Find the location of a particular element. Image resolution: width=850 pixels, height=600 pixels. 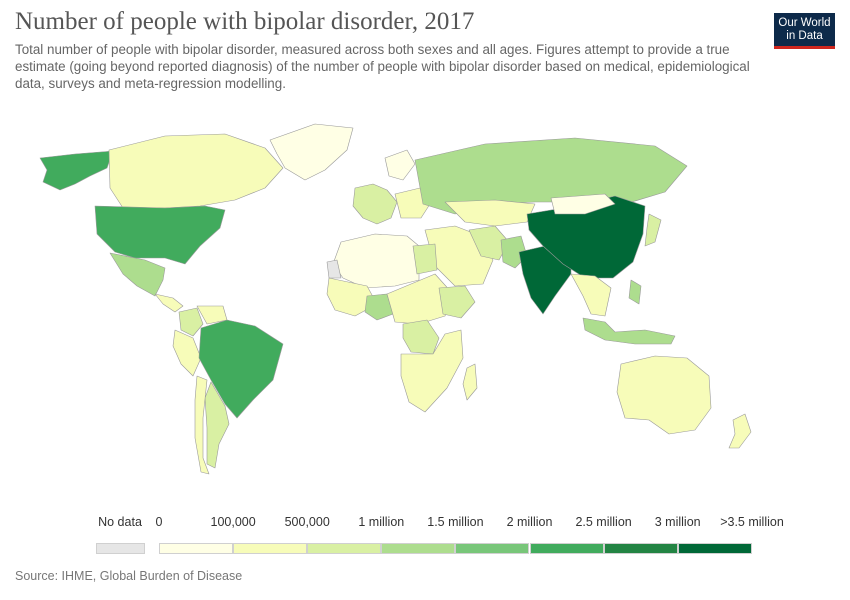

country-western-sahara is located at coordinates (334, 269).